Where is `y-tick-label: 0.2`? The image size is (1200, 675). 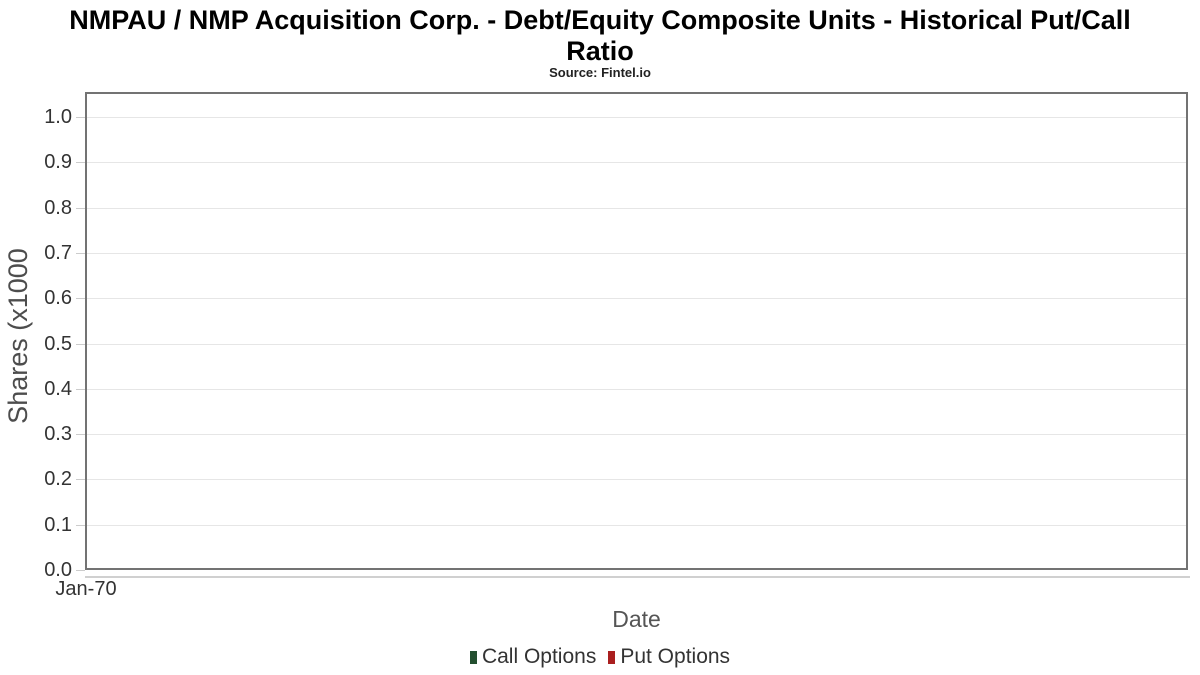 y-tick-label: 0.2 is located at coordinates (58, 479).